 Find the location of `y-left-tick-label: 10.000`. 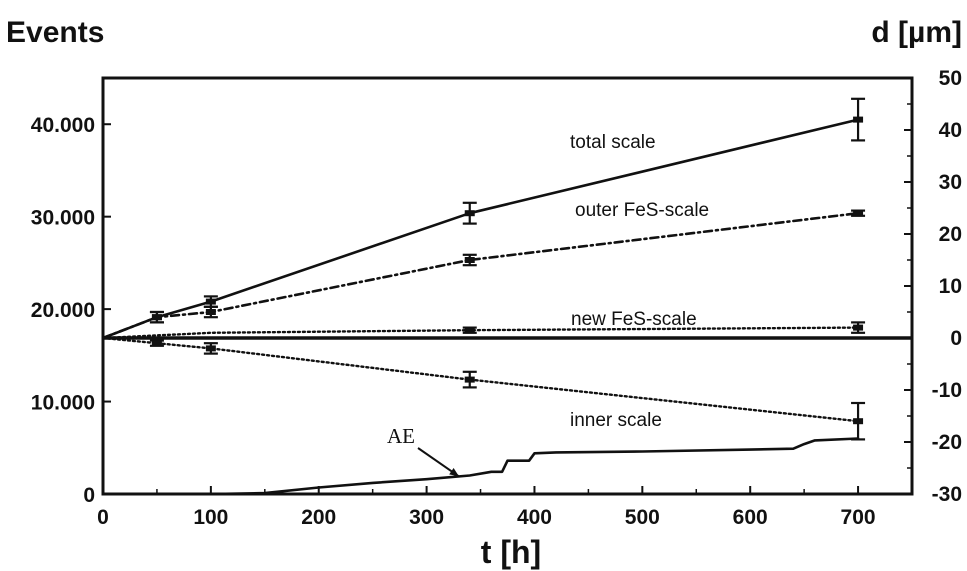

y-left-tick-label: 10.000 is located at coordinates (63, 403).